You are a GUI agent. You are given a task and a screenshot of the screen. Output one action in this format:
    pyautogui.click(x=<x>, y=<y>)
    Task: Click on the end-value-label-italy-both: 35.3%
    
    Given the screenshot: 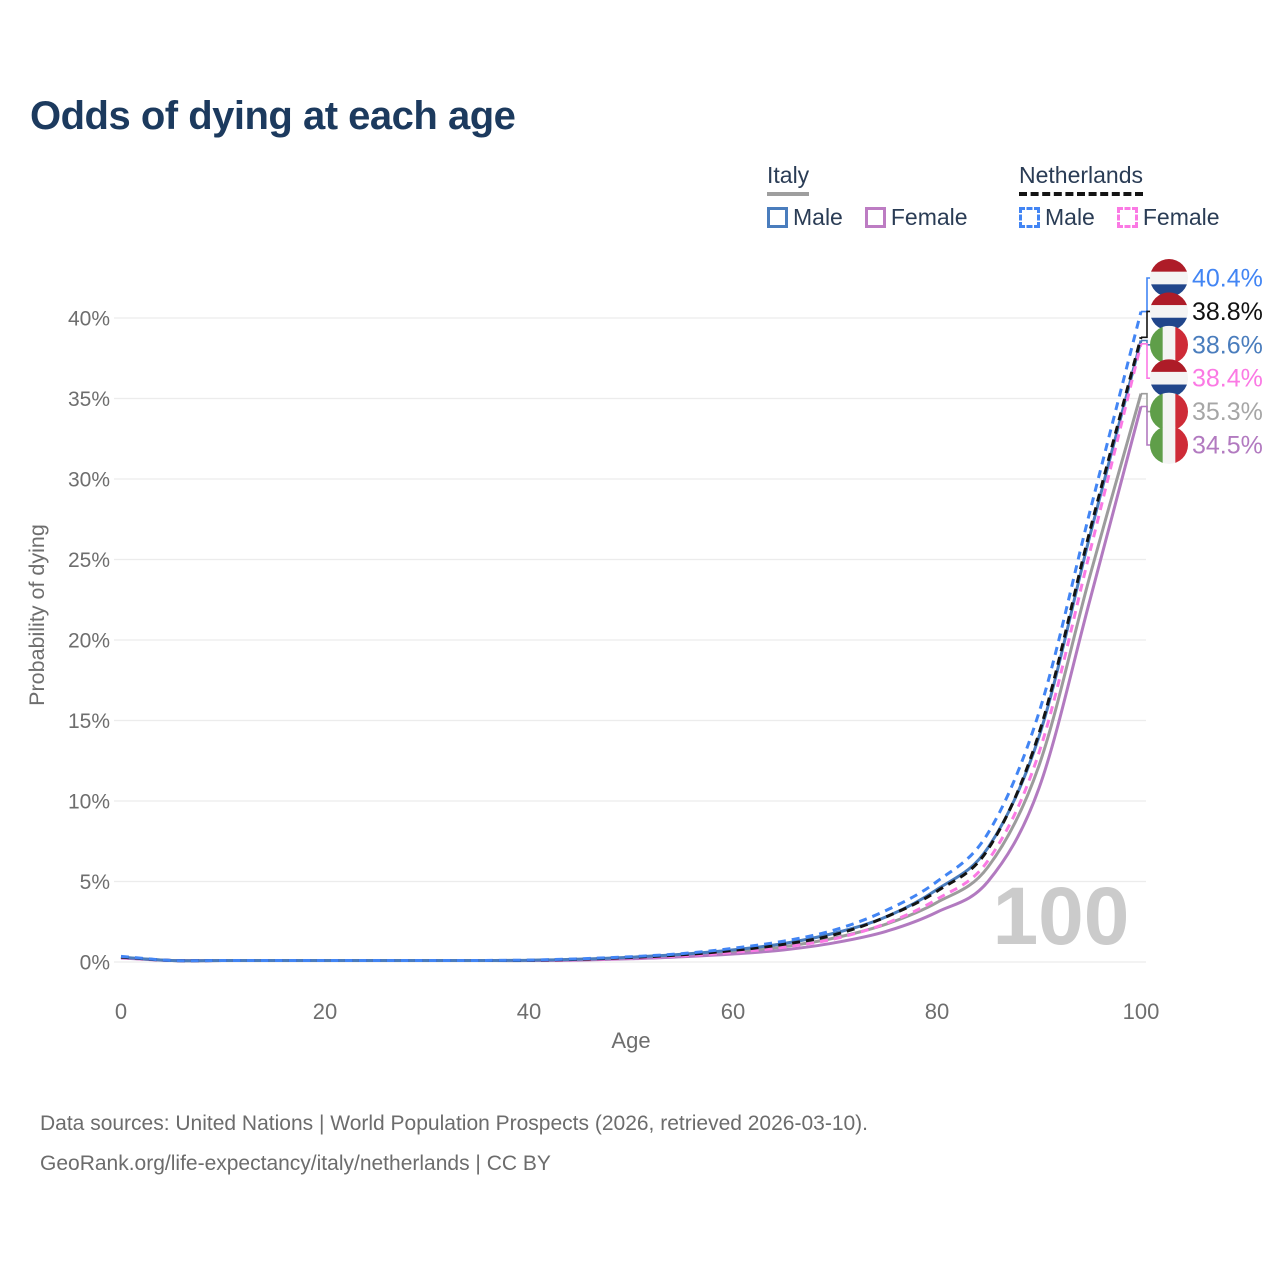 What is the action you would take?
    pyautogui.click(x=1227, y=412)
    